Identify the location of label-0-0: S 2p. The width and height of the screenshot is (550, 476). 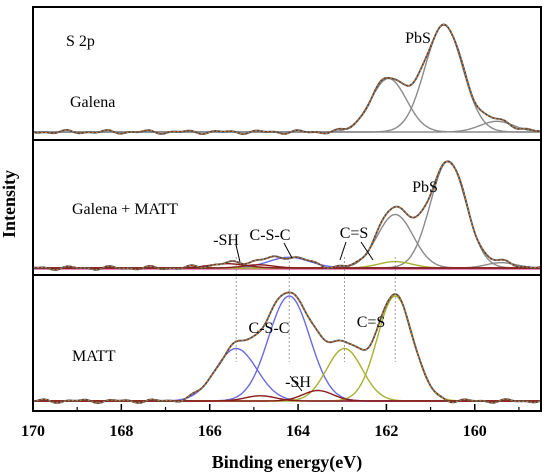
(80, 41).